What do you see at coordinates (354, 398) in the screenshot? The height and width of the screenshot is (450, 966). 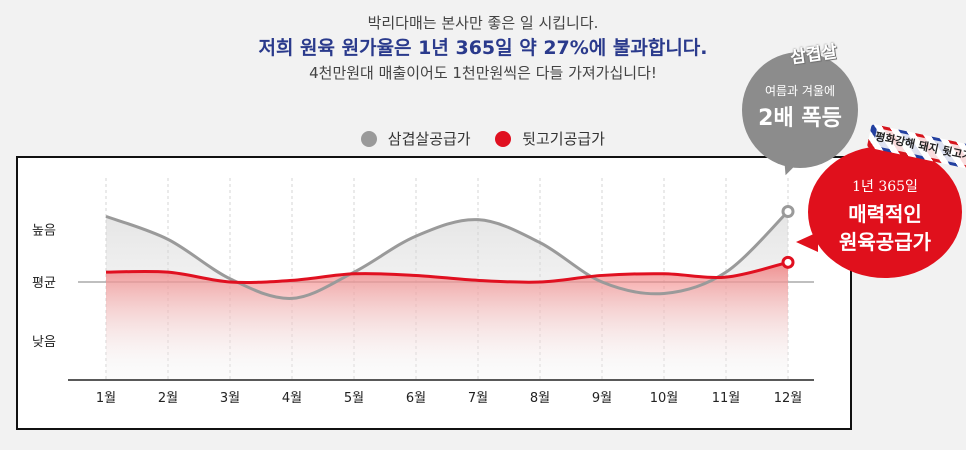 I see `x-tick-label: 5월` at bounding box center [354, 398].